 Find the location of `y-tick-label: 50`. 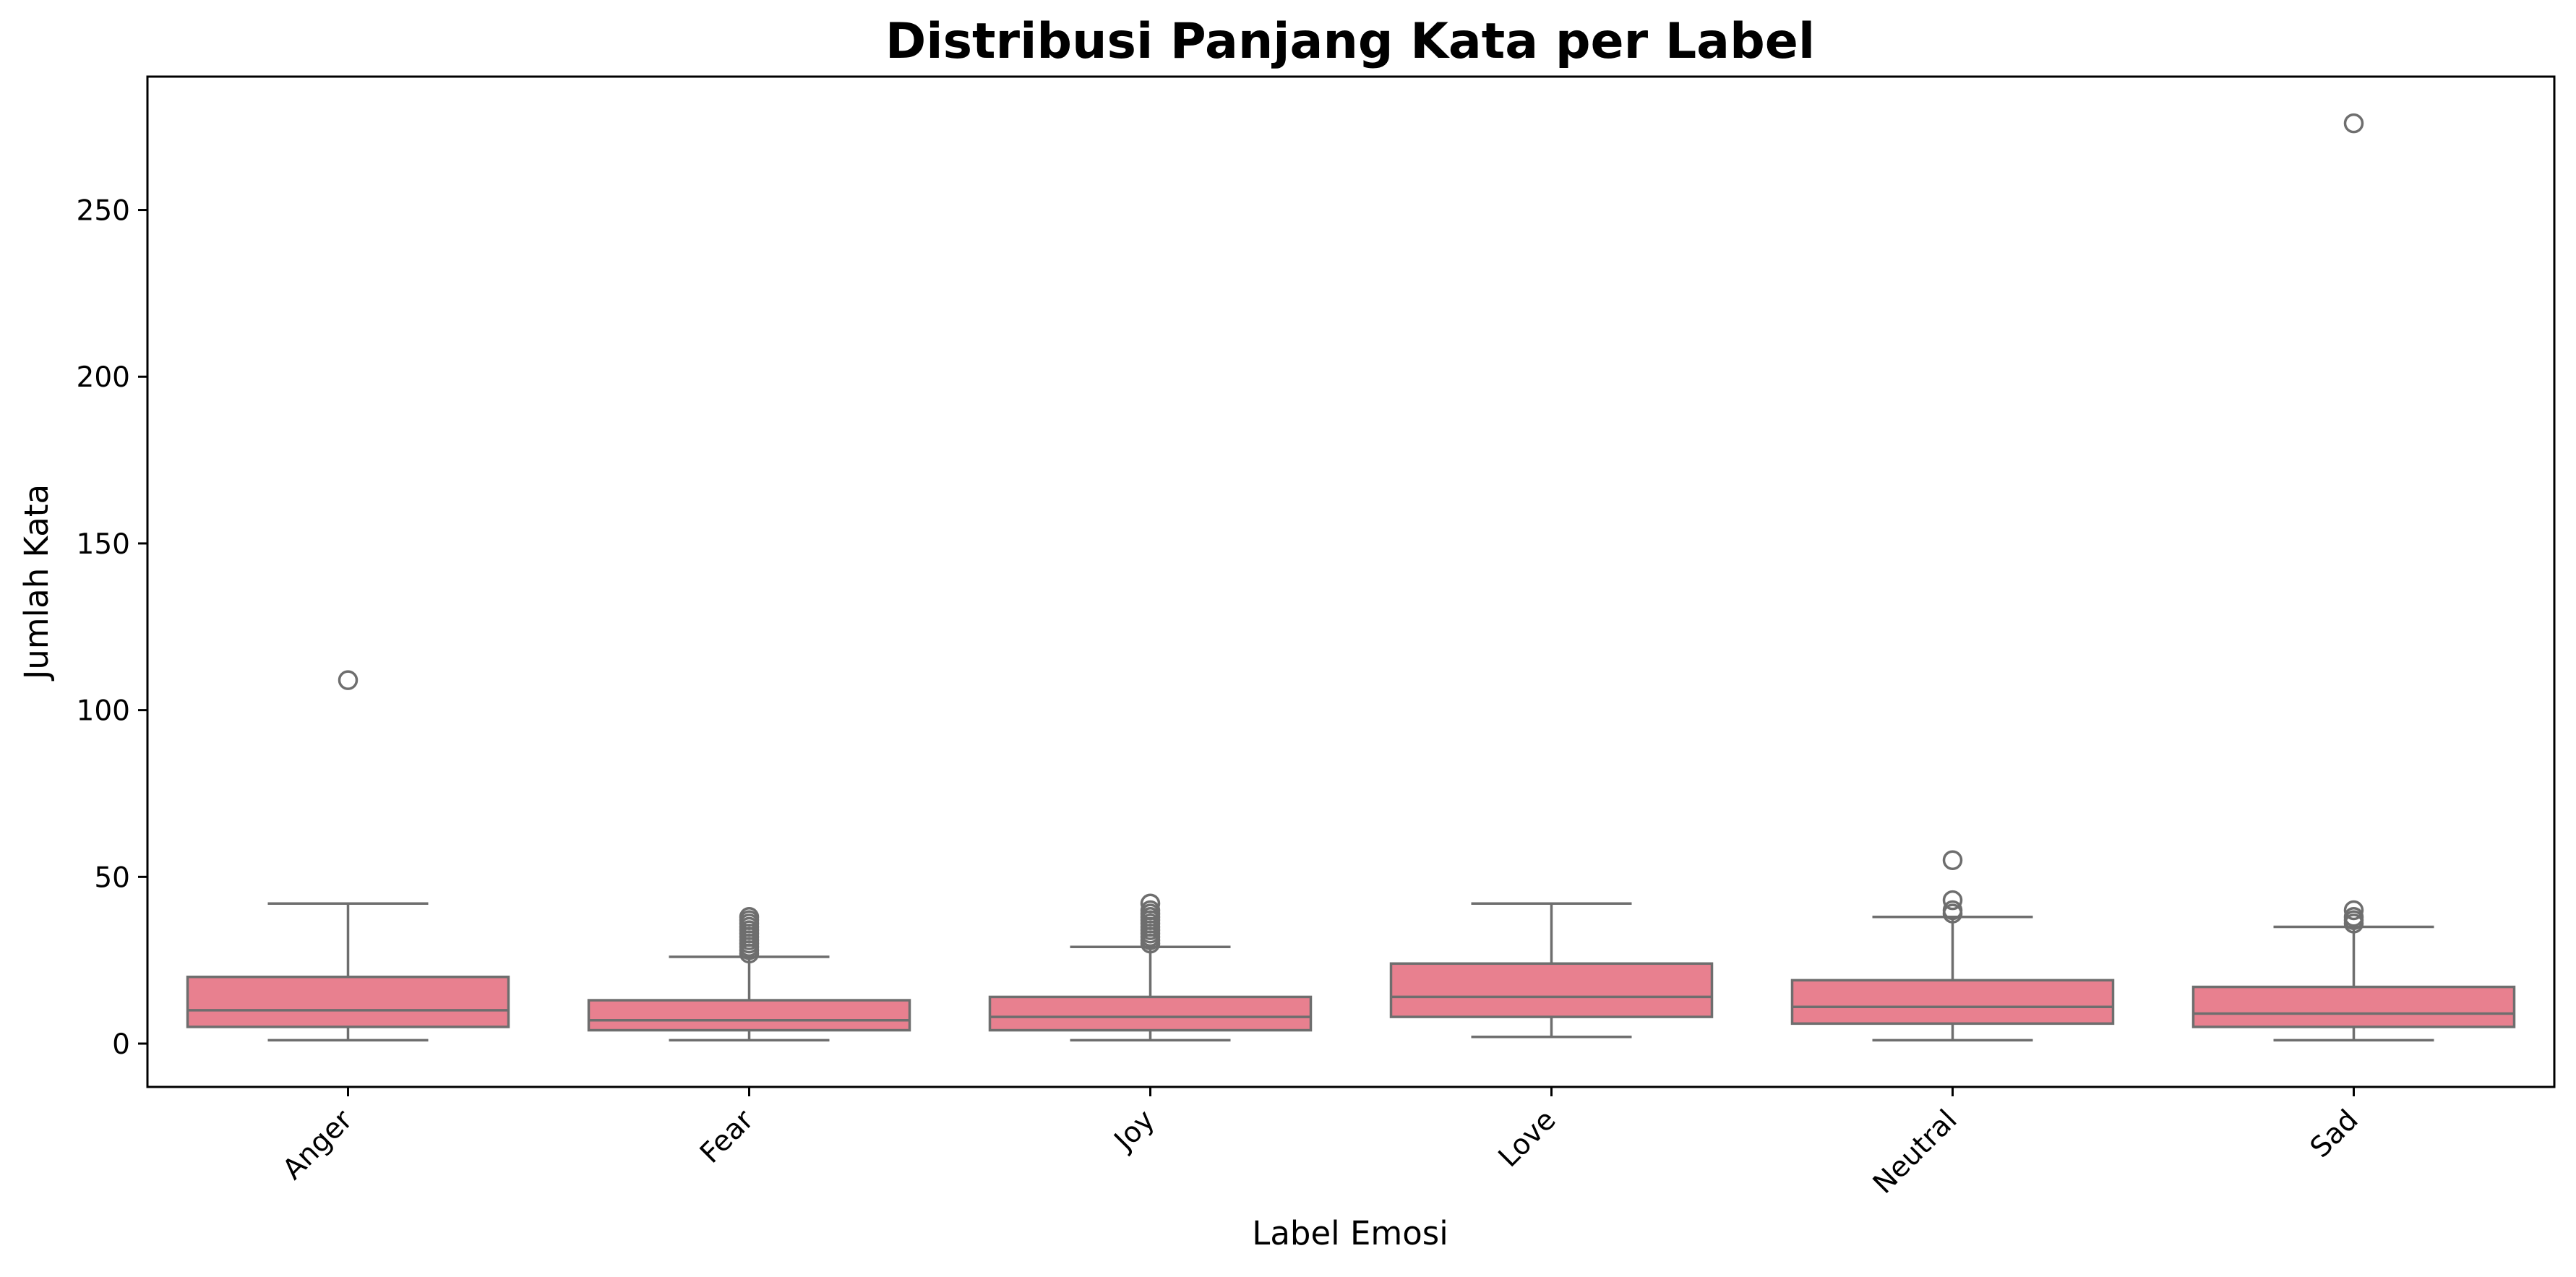

y-tick-label: 50 is located at coordinates (112, 877).